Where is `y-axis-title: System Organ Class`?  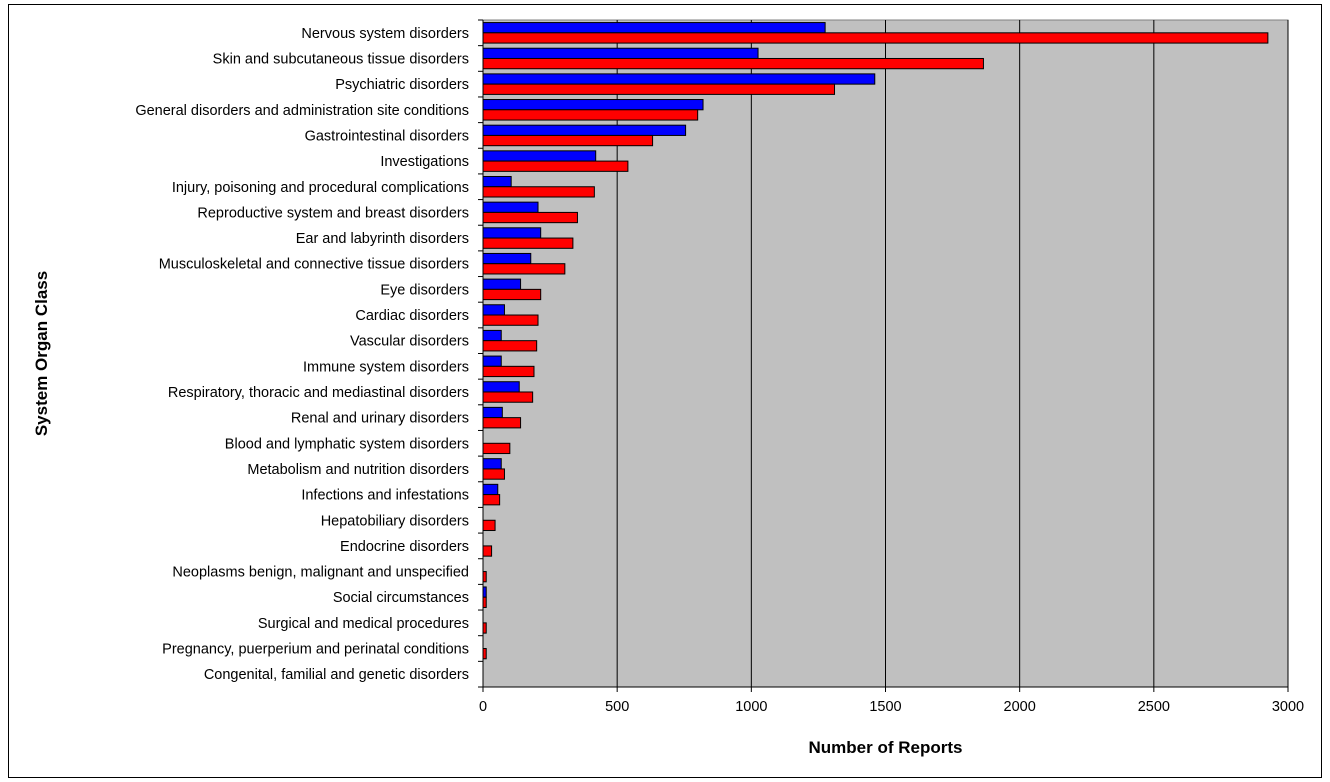
y-axis-title: System Organ Class is located at coordinates (41, 353).